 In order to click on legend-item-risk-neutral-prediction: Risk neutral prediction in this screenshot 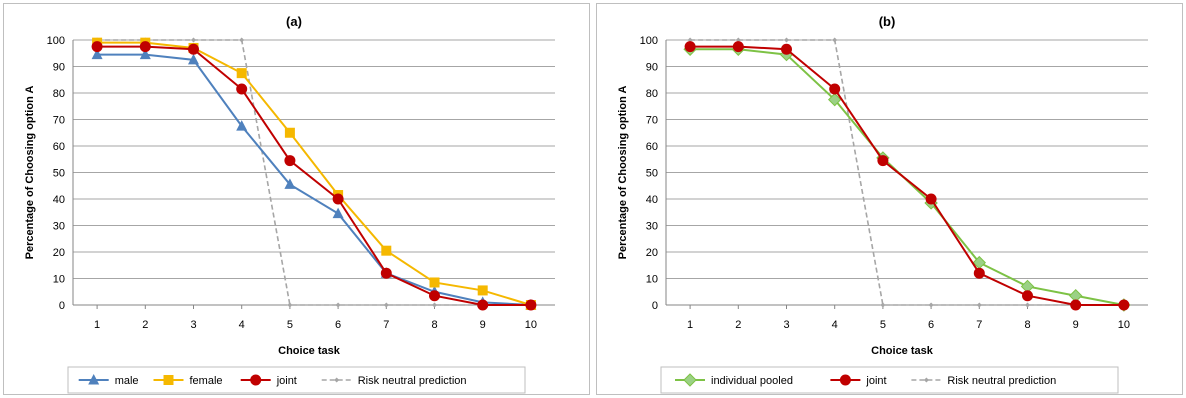, I will do `click(394, 381)`.